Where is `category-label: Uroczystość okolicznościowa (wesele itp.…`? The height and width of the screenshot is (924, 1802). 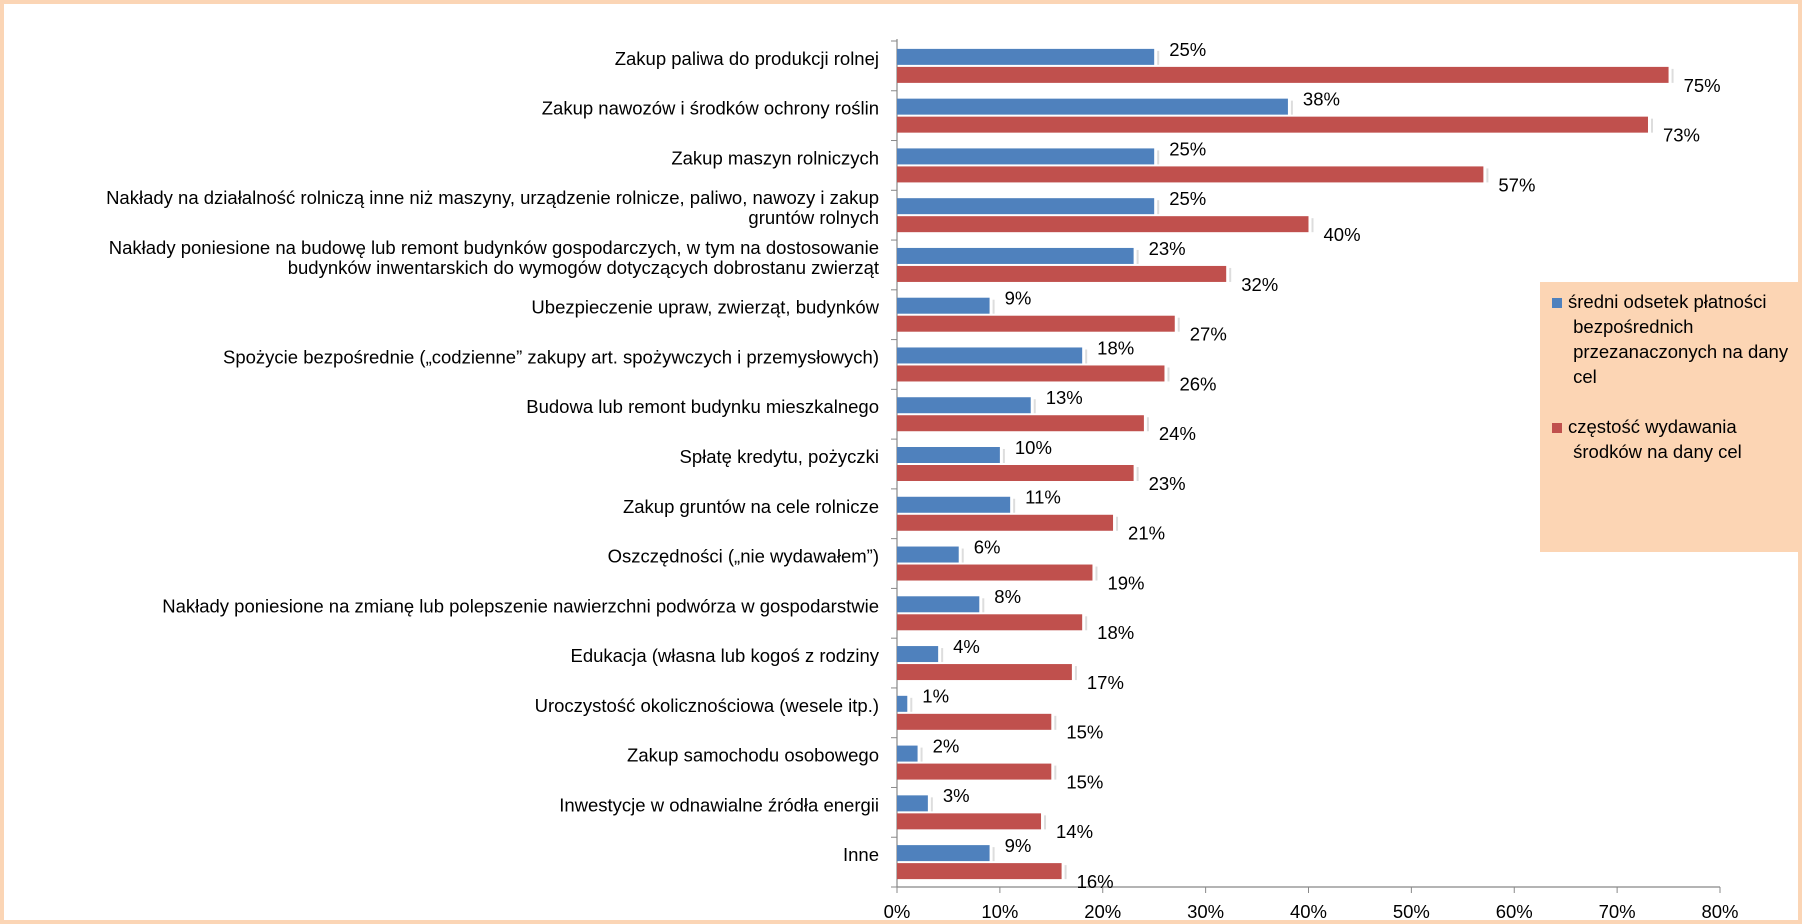
category-label: Uroczystość okolicznościowa (wesele itp.… is located at coordinates (707, 705).